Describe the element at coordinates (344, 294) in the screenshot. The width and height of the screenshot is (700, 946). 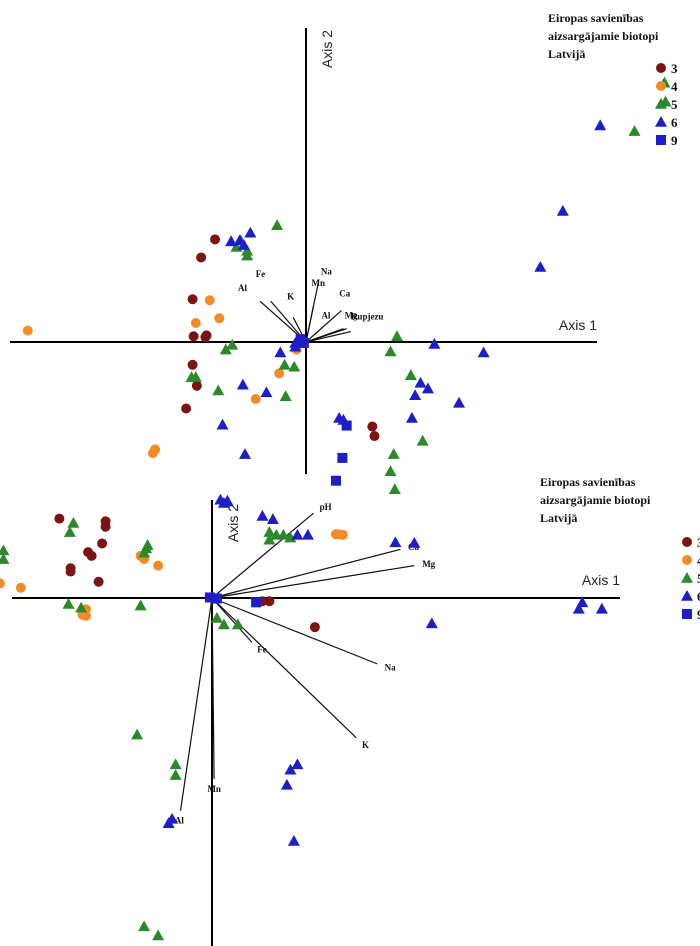
I see `vector-label-ca: Ca` at that location.